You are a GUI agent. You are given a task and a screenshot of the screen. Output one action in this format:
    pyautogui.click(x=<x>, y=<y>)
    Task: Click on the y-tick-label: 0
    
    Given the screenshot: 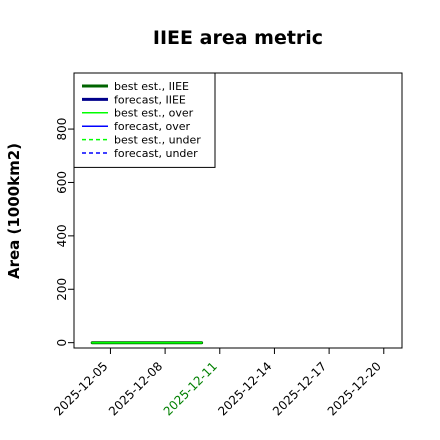 What is the action you would take?
    pyautogui.click(x=62, y=343)
    